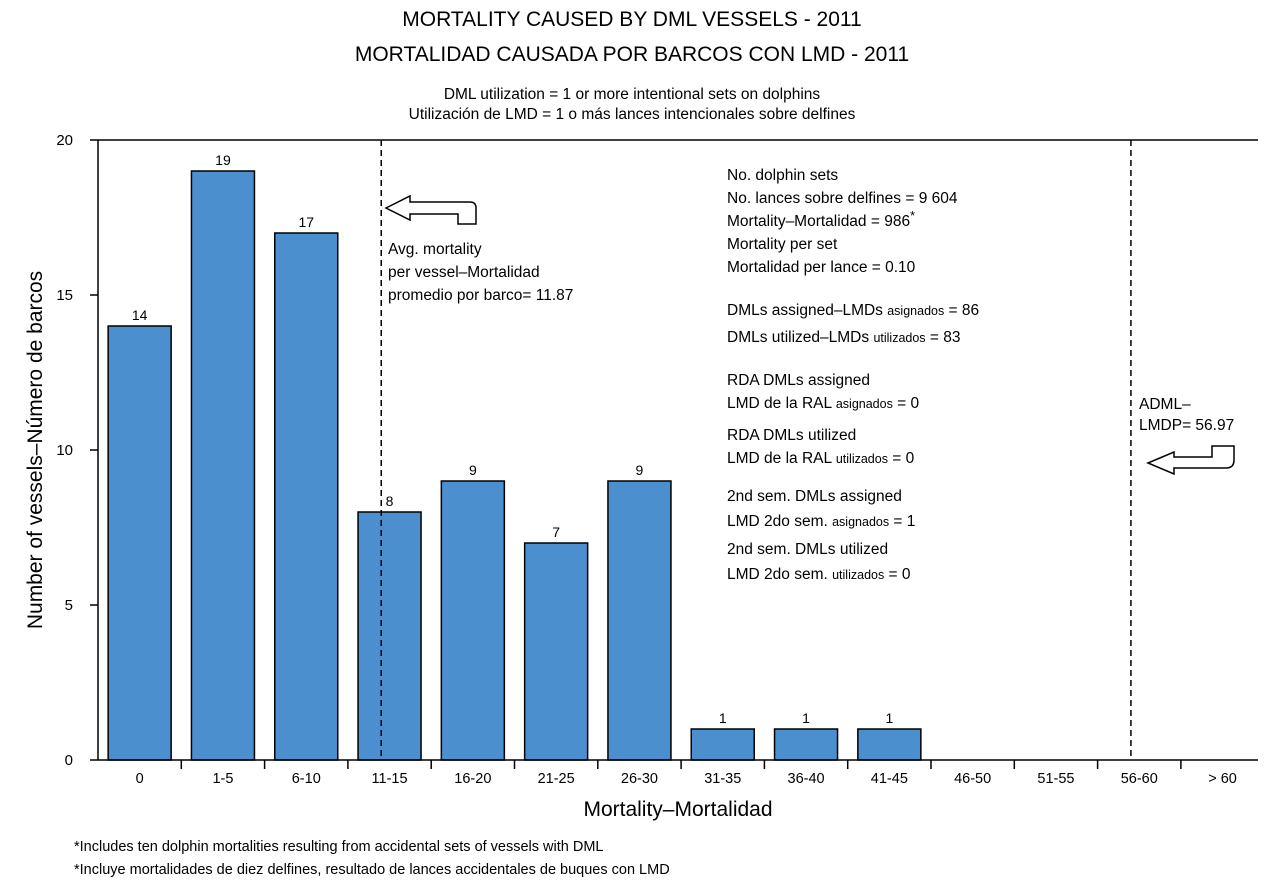  I want to click on avg-mortality-label-1: Avg. mortality, so click(435, 249).